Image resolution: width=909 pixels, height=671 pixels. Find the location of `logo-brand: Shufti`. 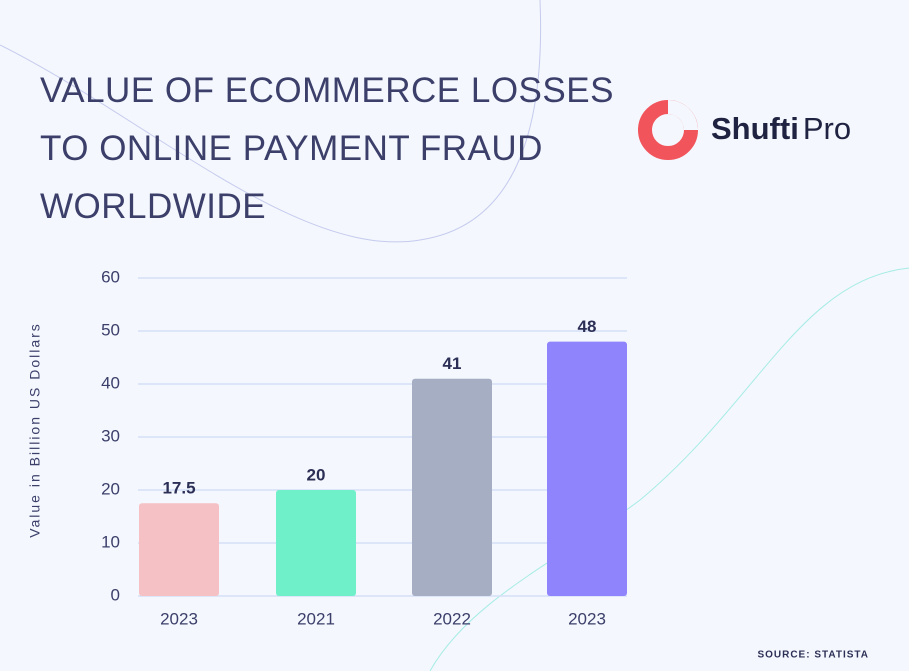

logo-brand: Shufti is located at coordinates (755, 128).